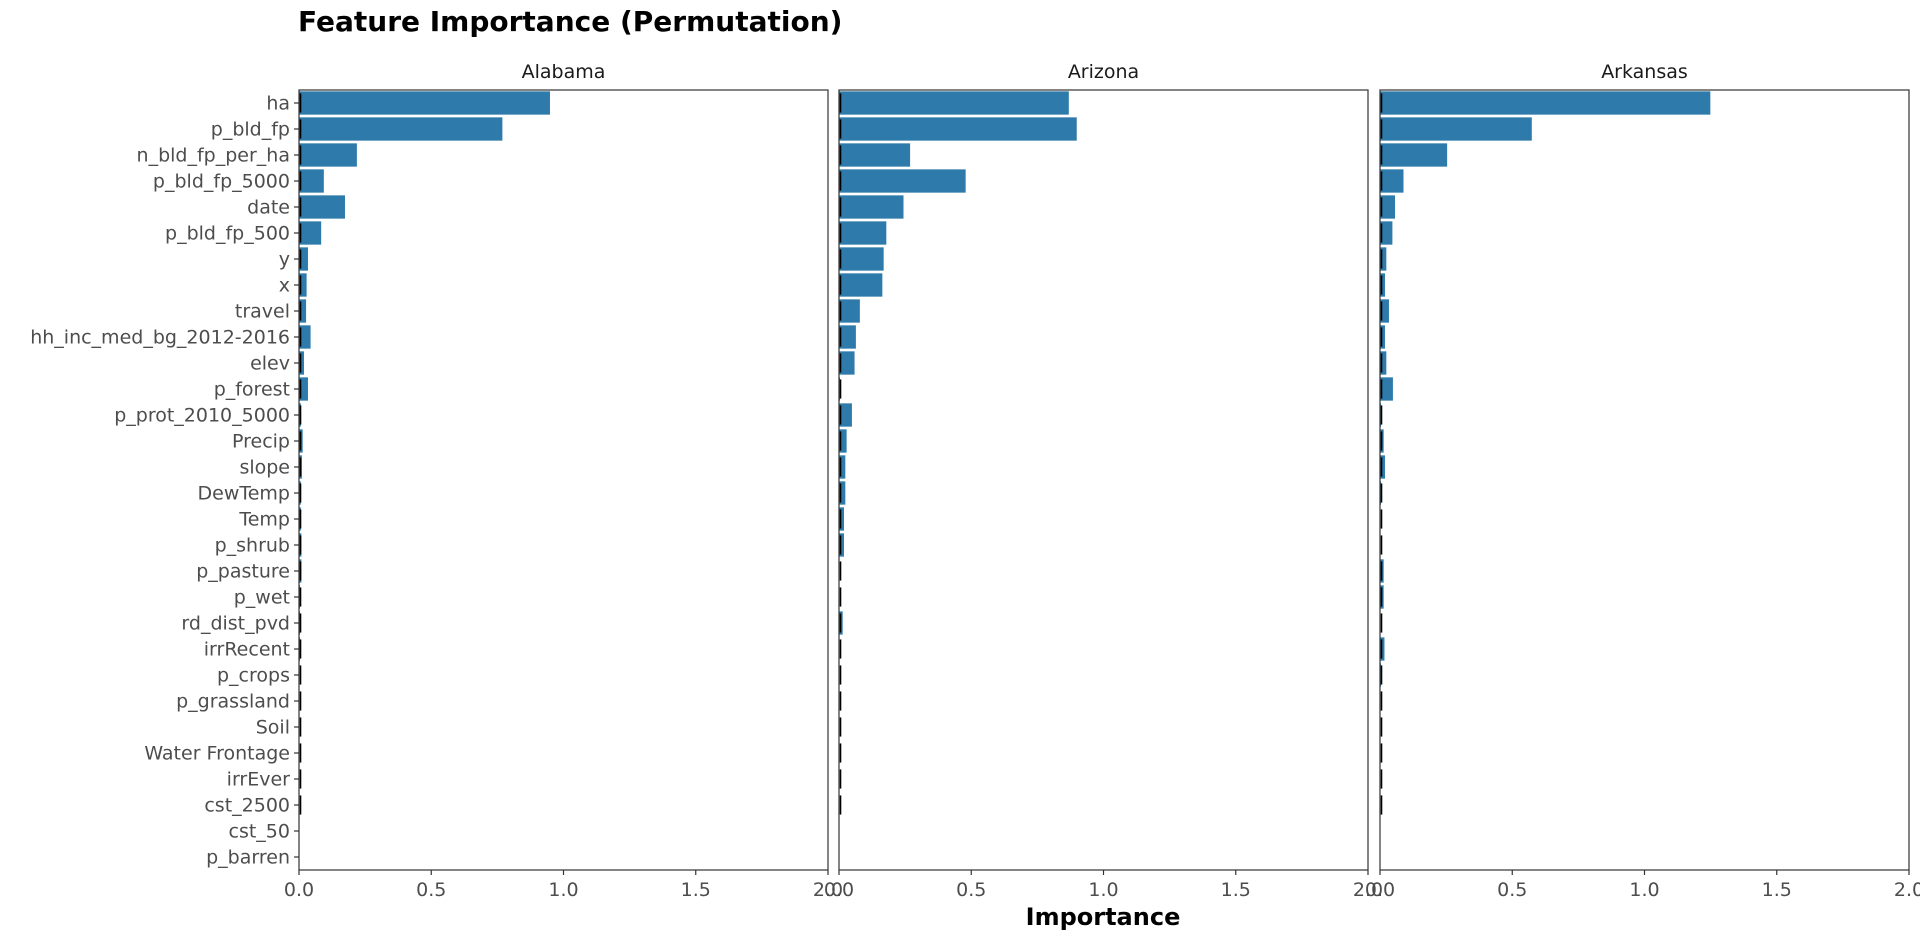 The image size is (1920, 942). I want to click on category-label: travel, so click(262, 312).